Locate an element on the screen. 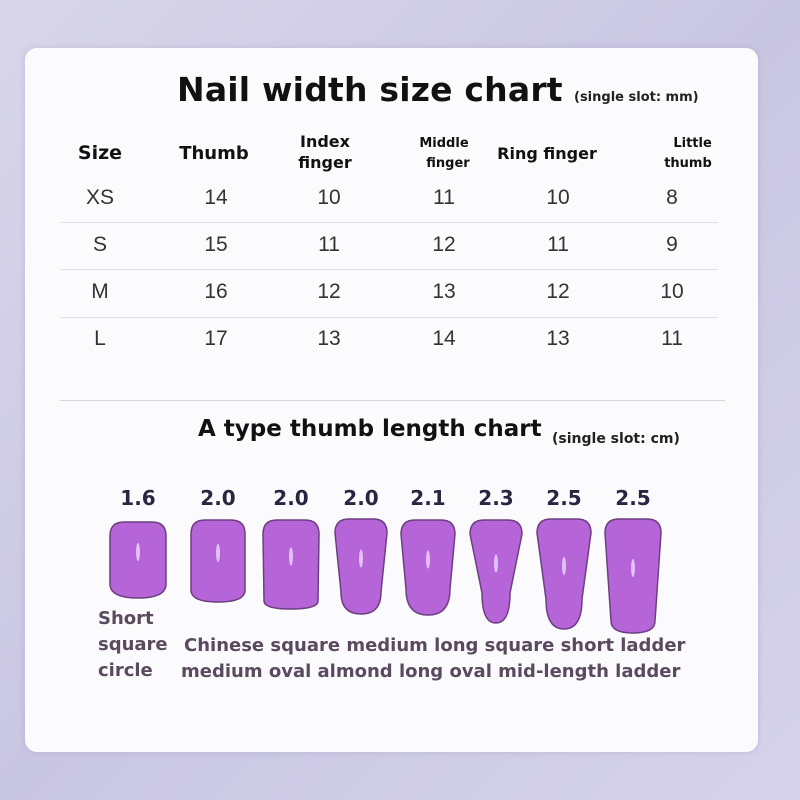 The height and width of the screenshot is (800, 800). cell-index: 13 is located at coordinates (329, 338).